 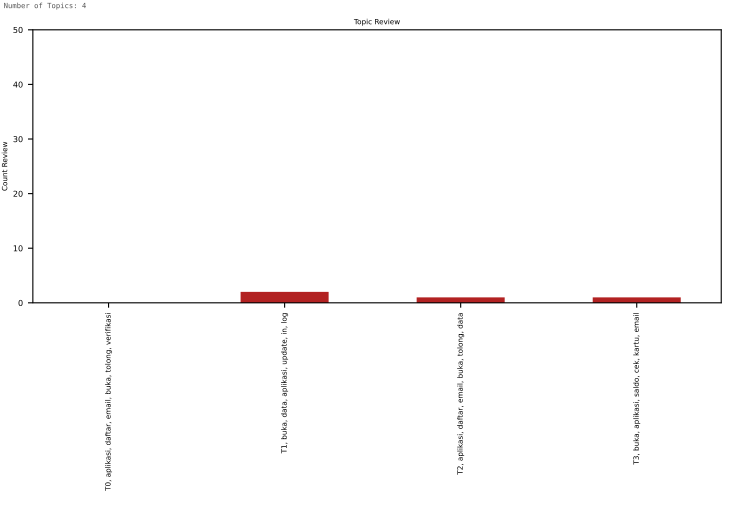 I want to click on y-tick-label: 0, so click(x=20, y=303).